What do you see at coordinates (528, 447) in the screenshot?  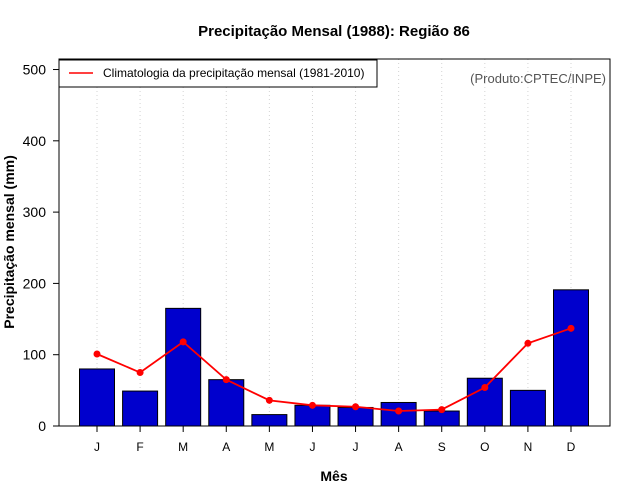 I see `x-tick-label: N` at bounding box center [528, 447].